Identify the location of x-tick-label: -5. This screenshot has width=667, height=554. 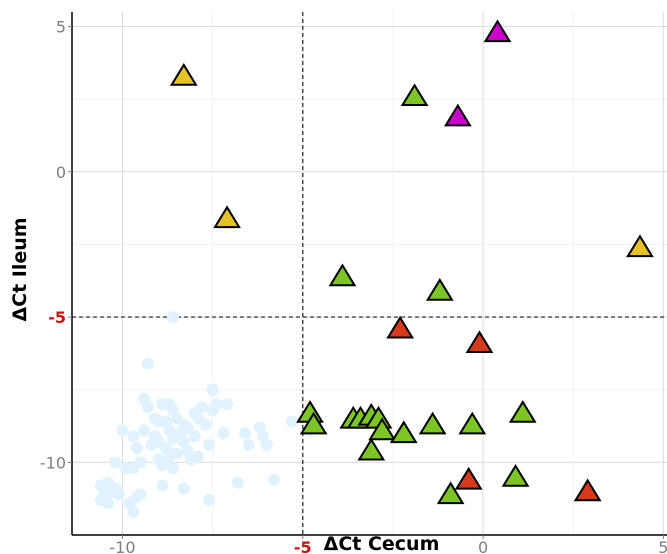
(303, 546).